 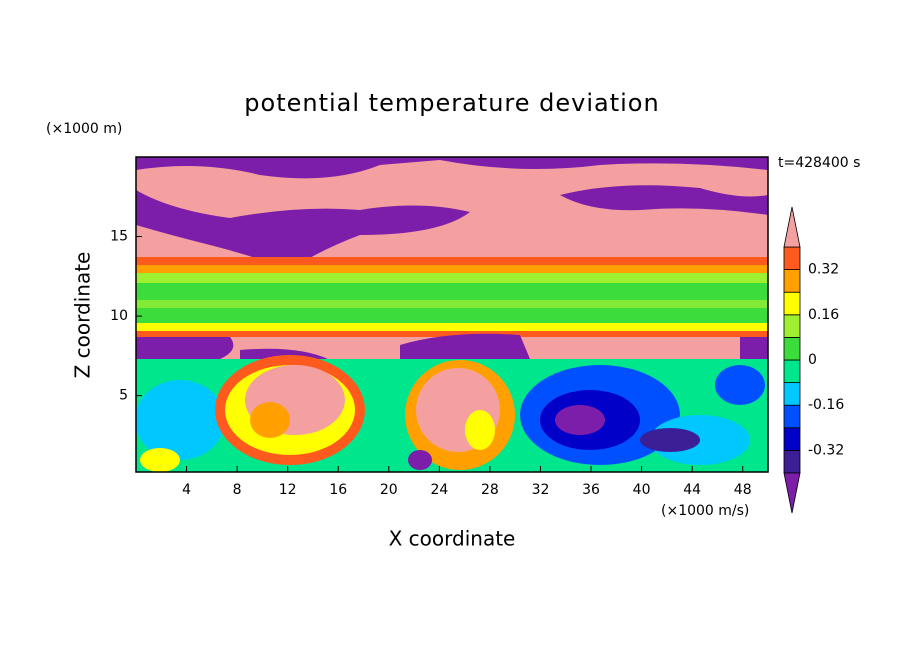 What do you see at coordinates (823, 270) in the screenshot?
I see `colorbar-tick-label: 0.32` at bounding box center [823, 270].